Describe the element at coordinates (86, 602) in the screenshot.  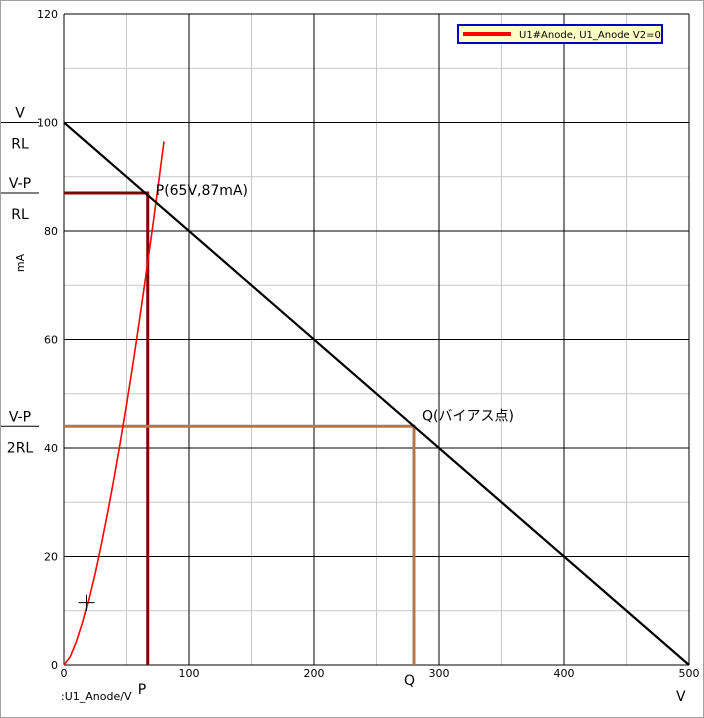
I see `cursor-crosshair-icon` at that location.